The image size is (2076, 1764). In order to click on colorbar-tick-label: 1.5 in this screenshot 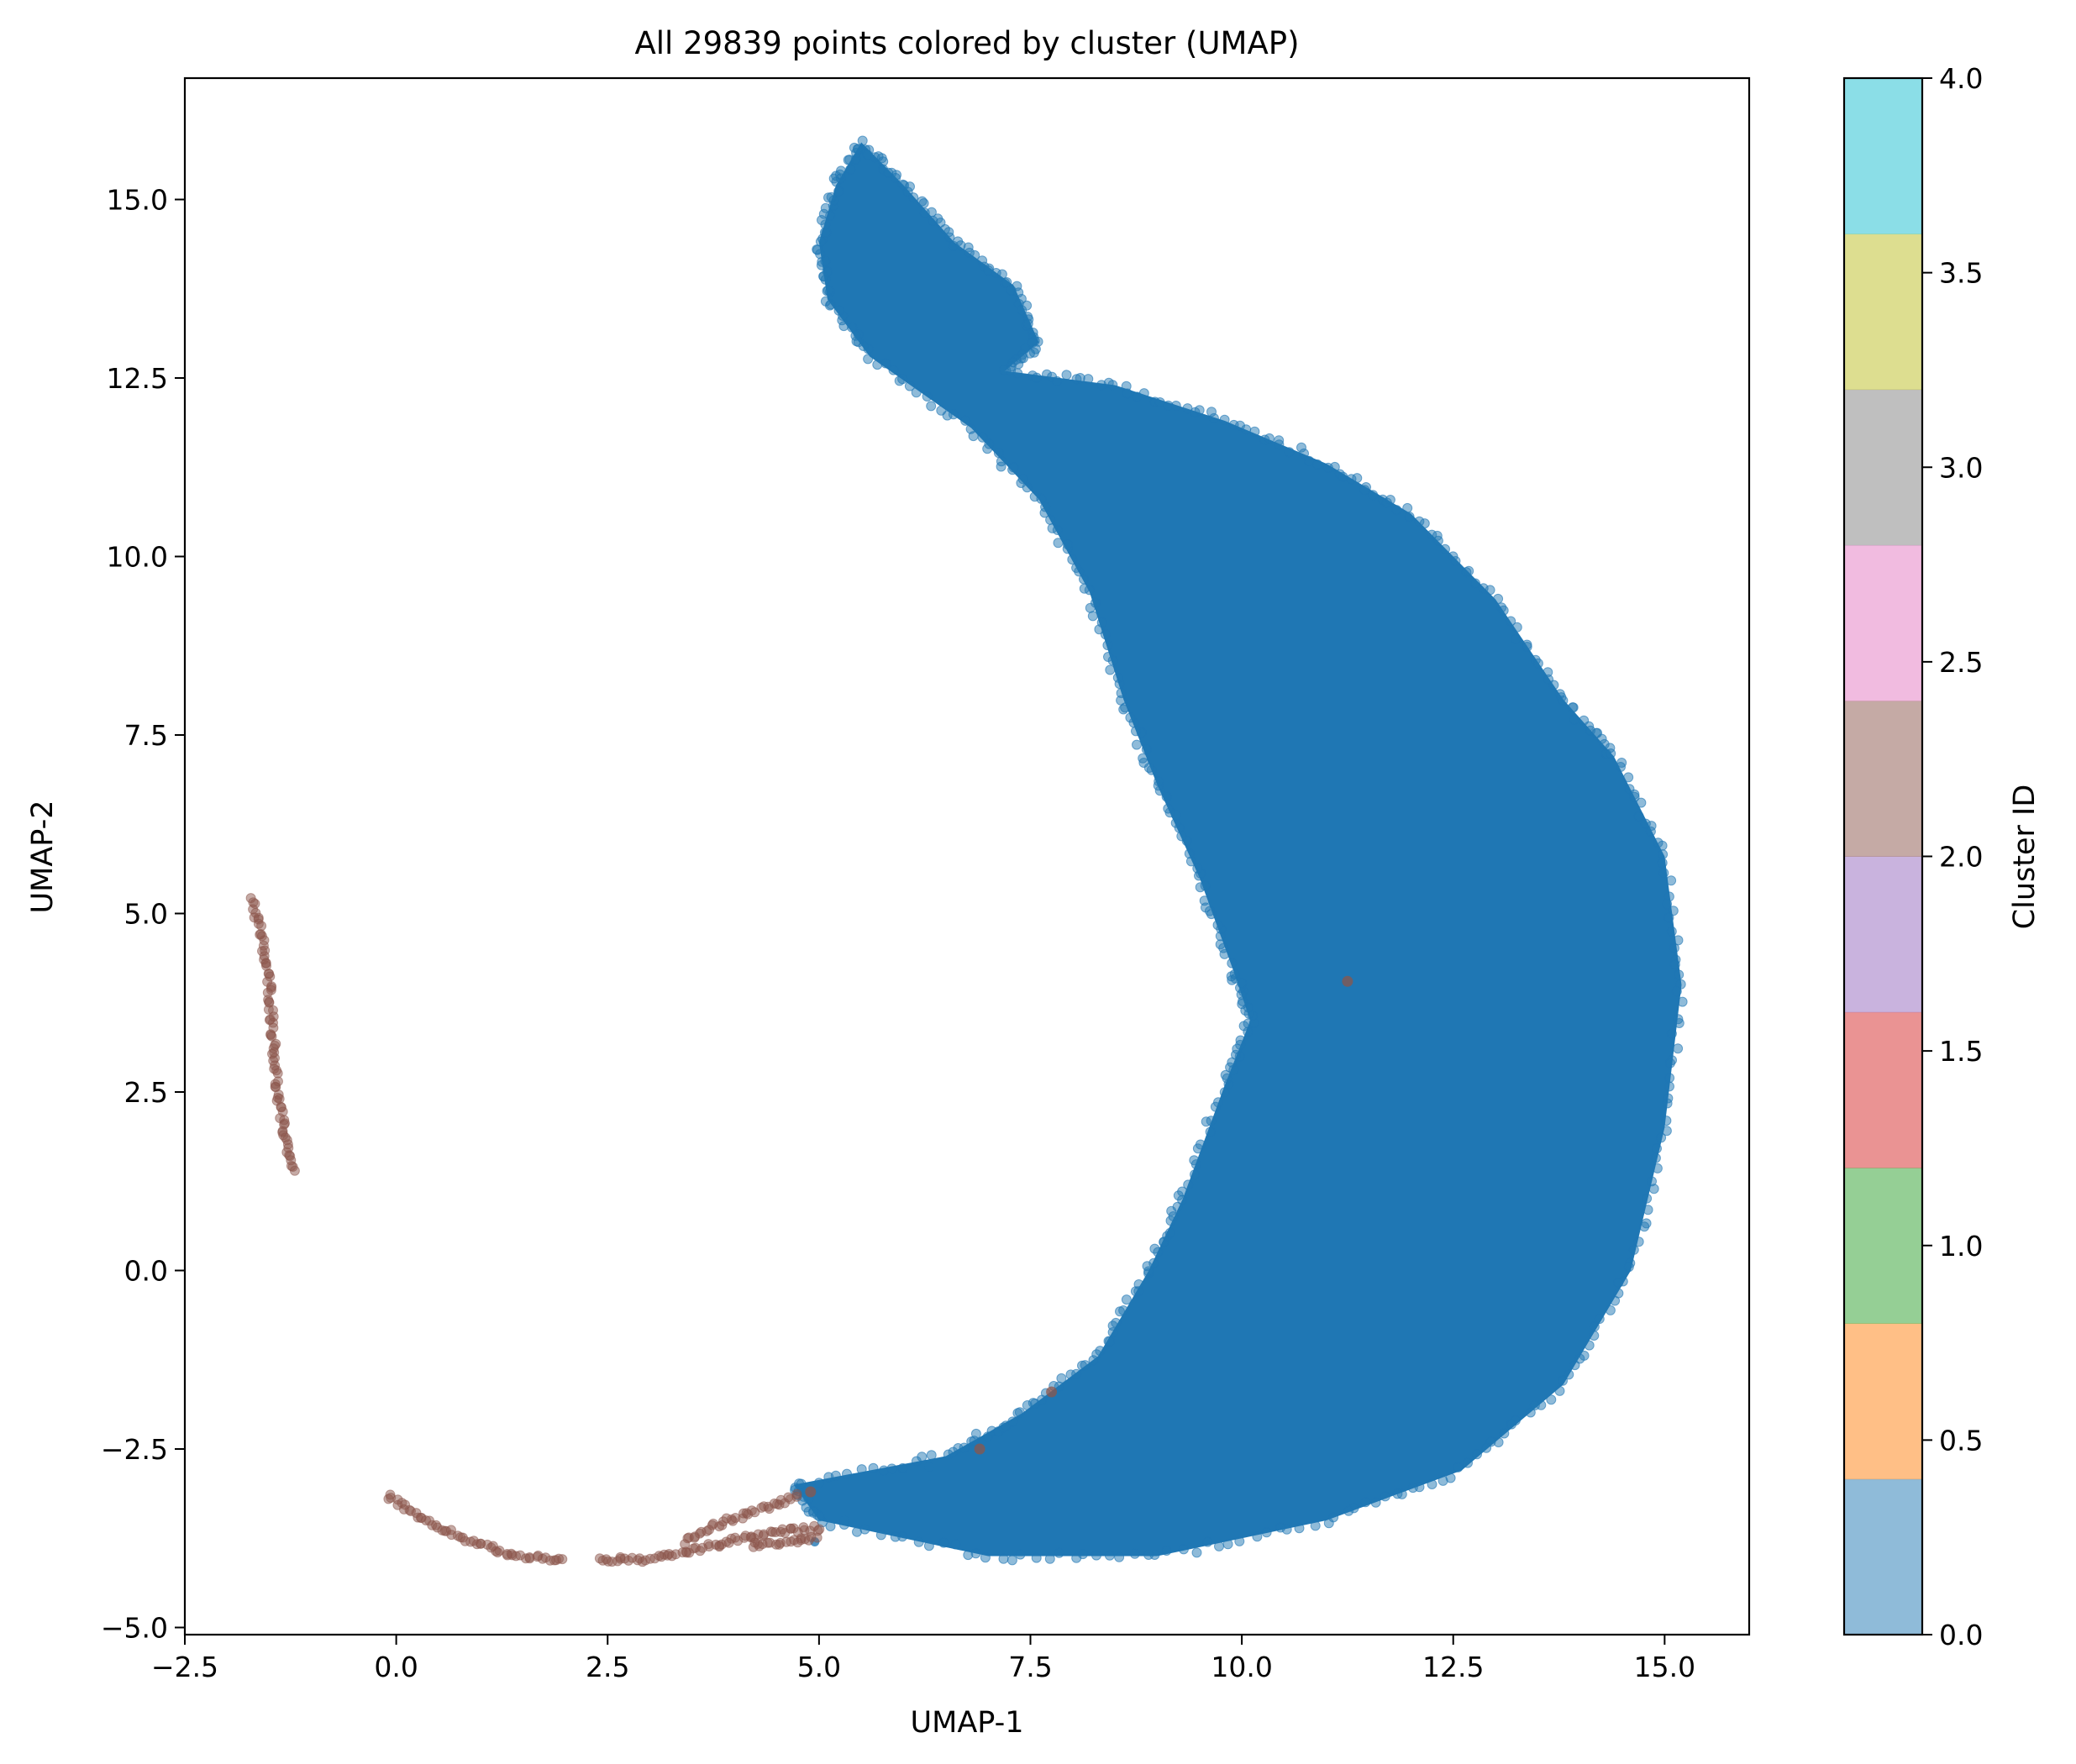, I will do `click(1961, 1051)`.